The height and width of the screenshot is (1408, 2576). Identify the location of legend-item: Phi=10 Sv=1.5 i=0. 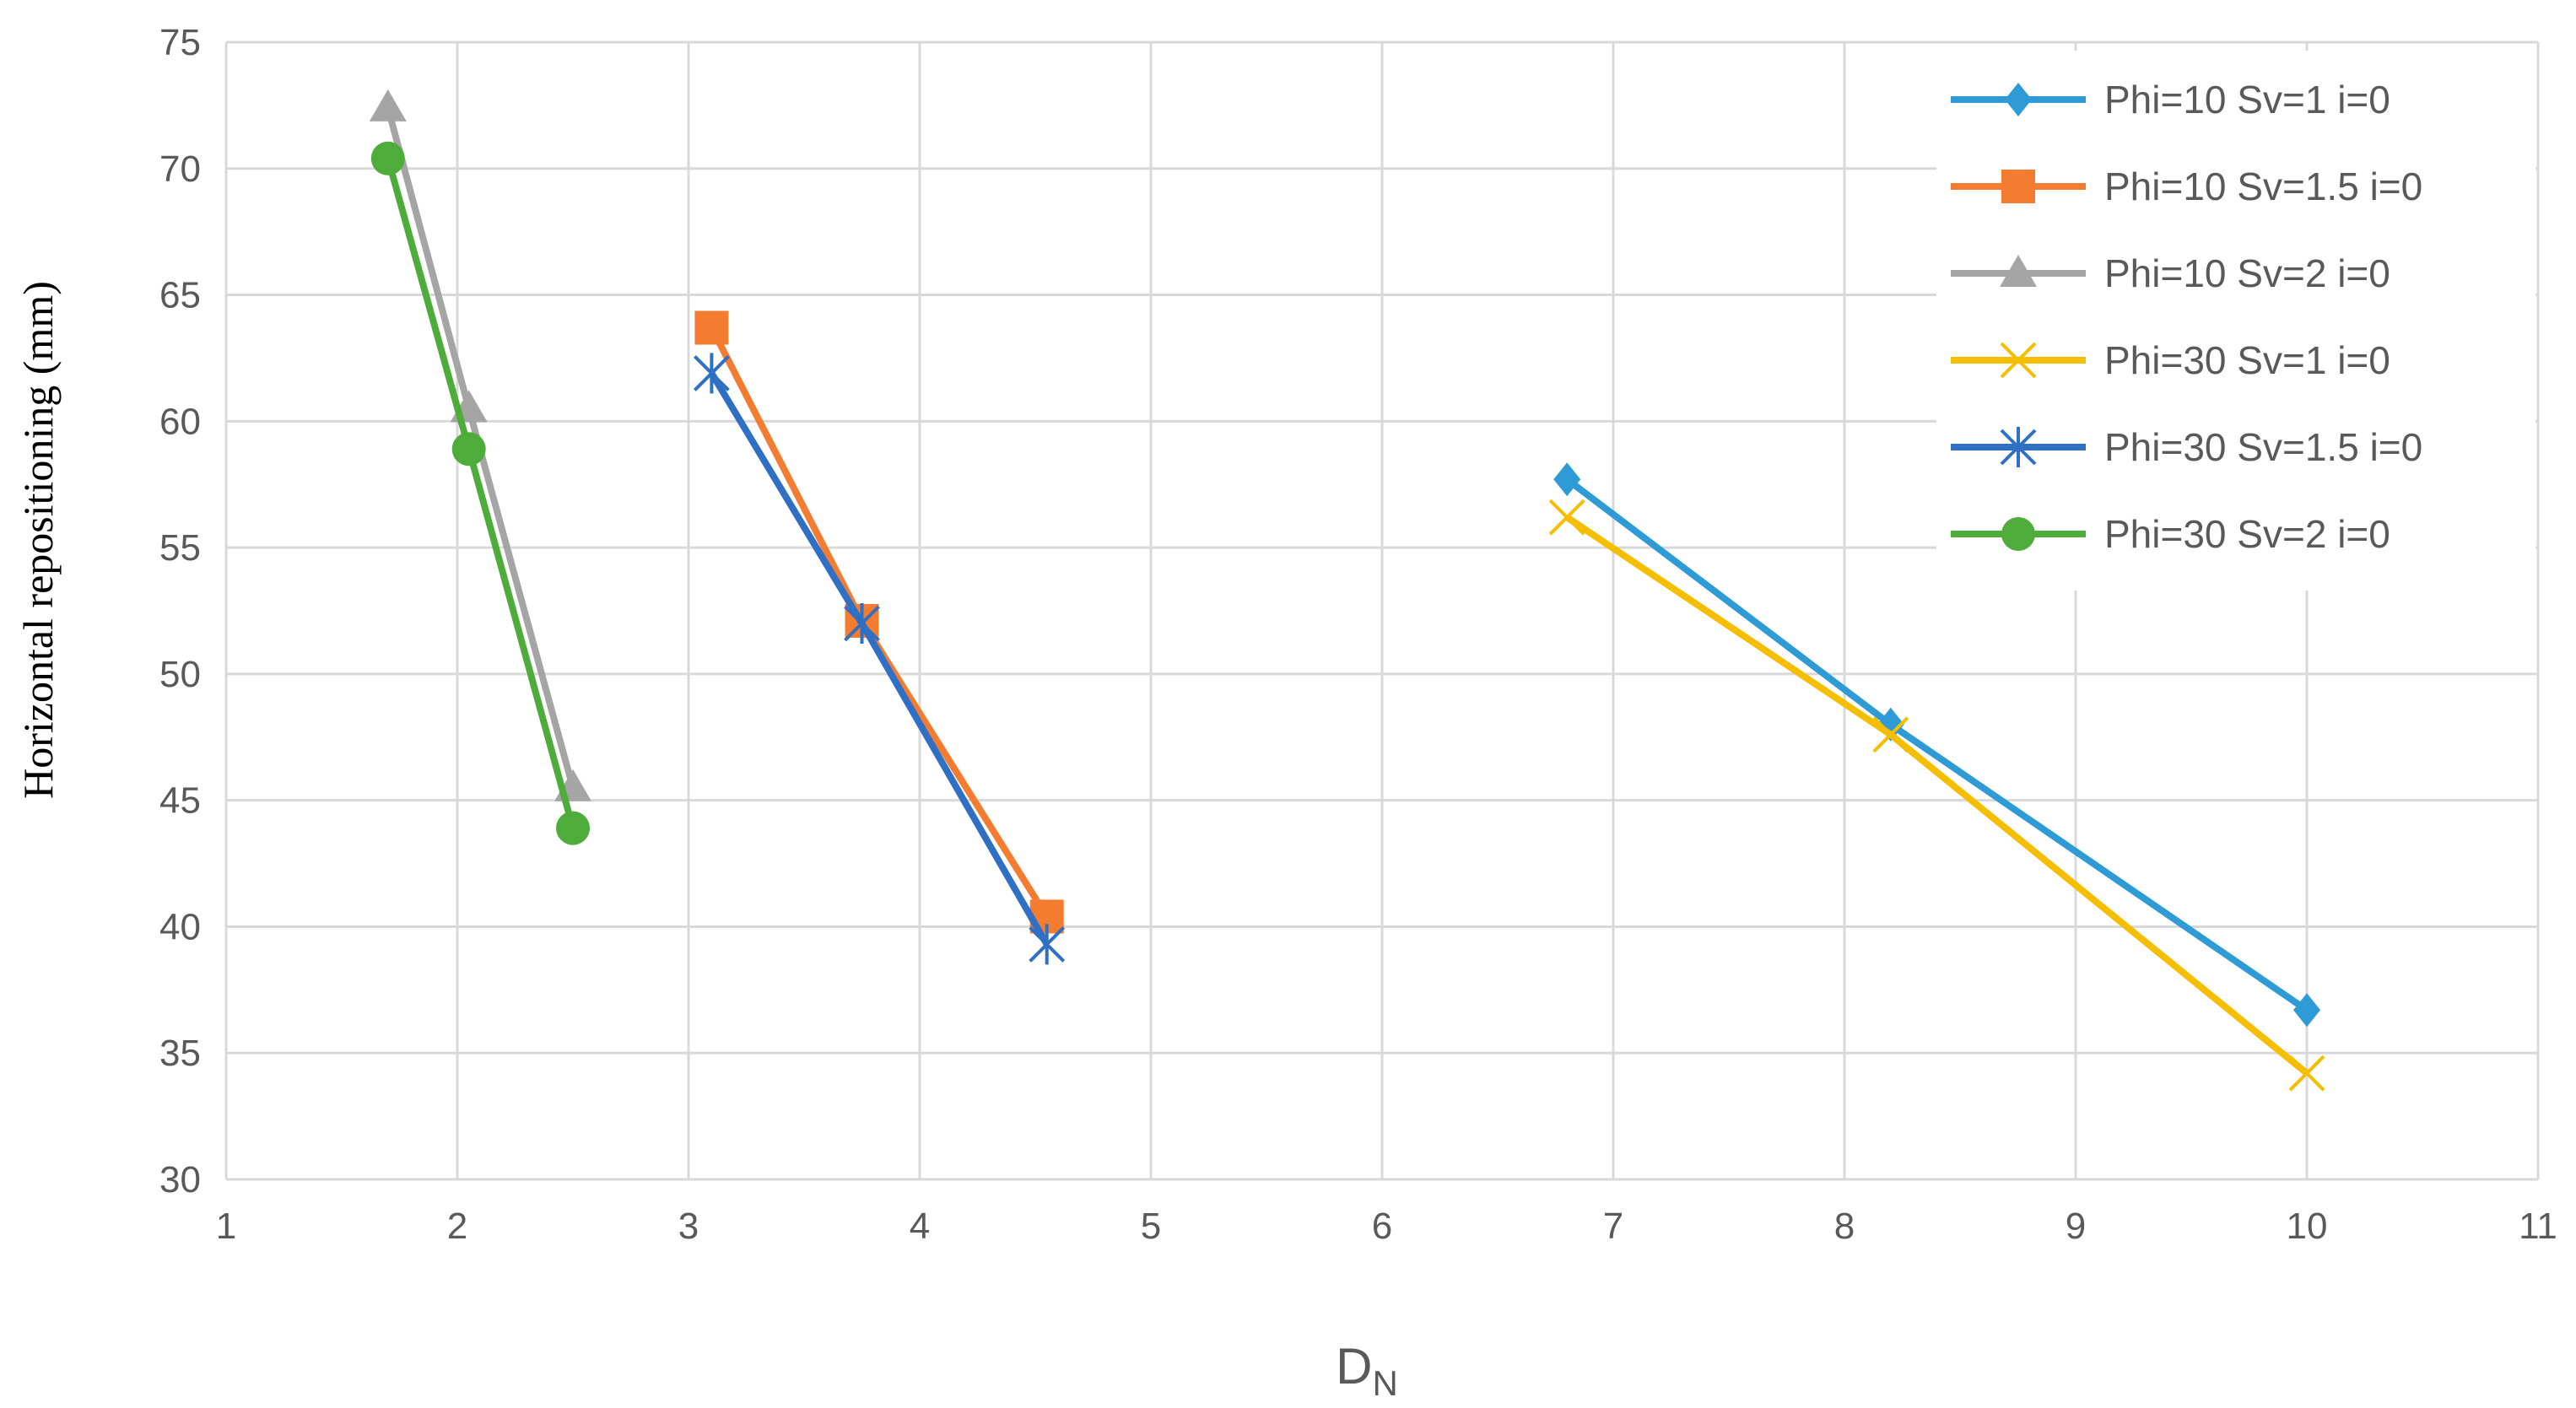
(2186, 186).